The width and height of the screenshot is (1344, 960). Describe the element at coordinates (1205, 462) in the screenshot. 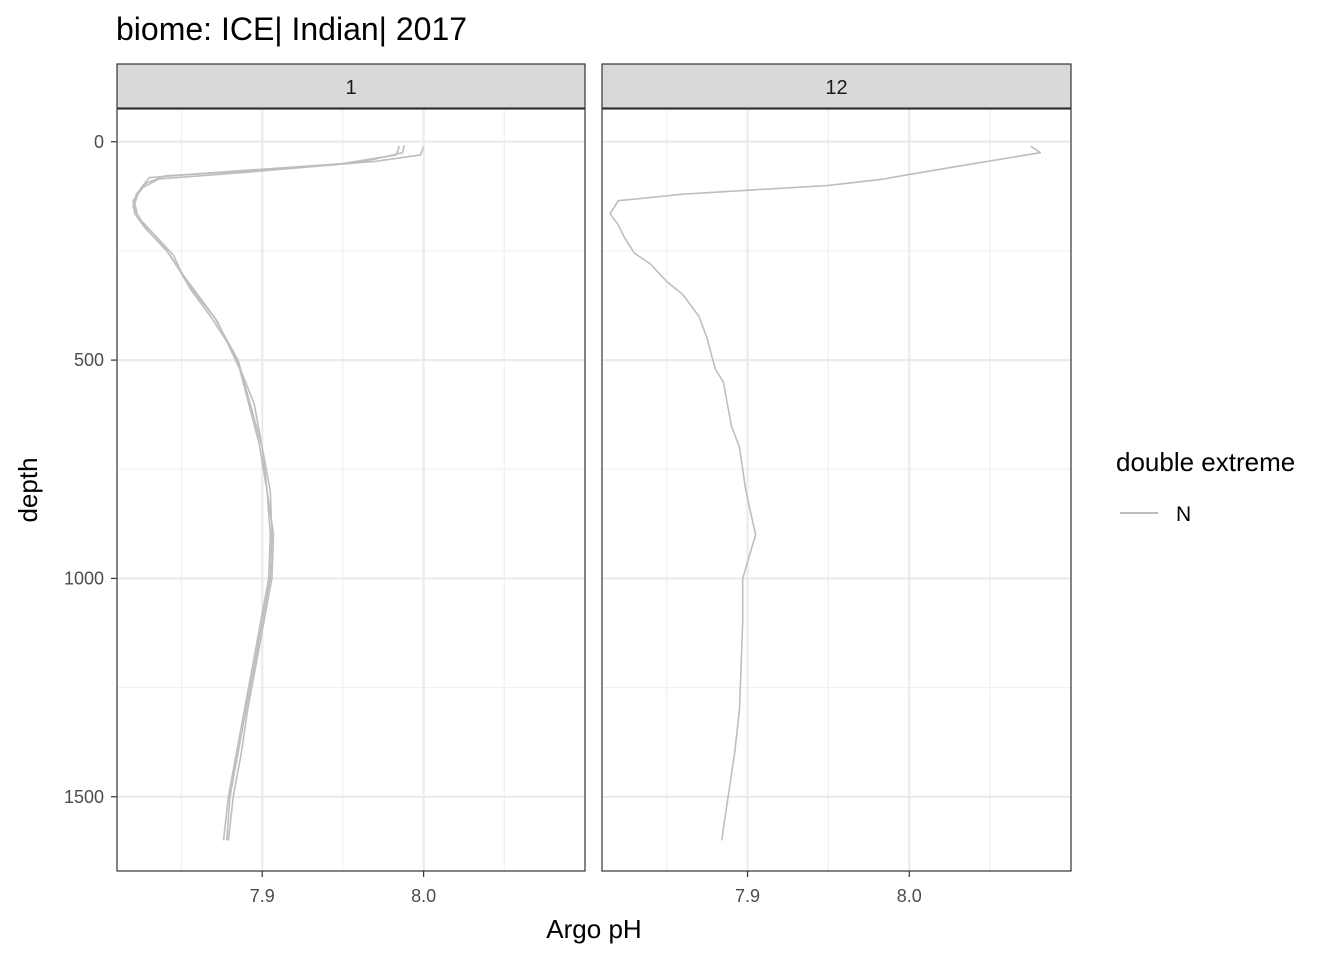

I see `legend-title: double extreme` at that location.